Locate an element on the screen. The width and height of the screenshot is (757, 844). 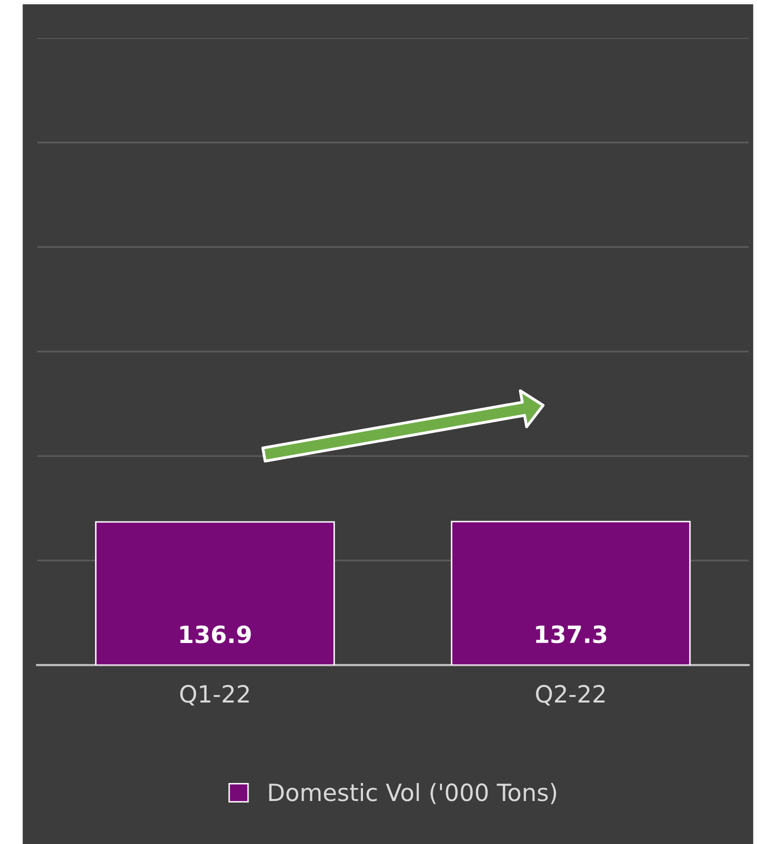
legend-label: Domestic Vol ('000 Tons) is located at coordinates (412, 793).